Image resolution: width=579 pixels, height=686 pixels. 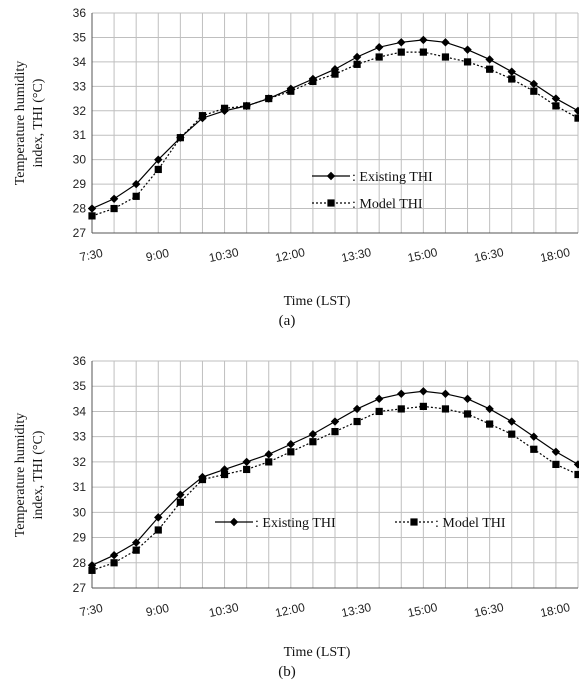 What do you see at coordinates (80, 462) in the screenshot?
I see `y-tick-label: 32` at bounding box center [80, 462].